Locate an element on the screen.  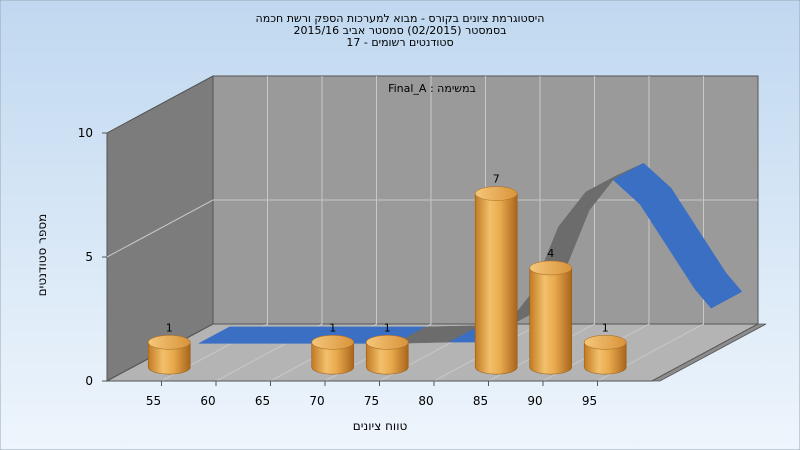
x-tick-label: 75 is located at coordinates (371, 401).